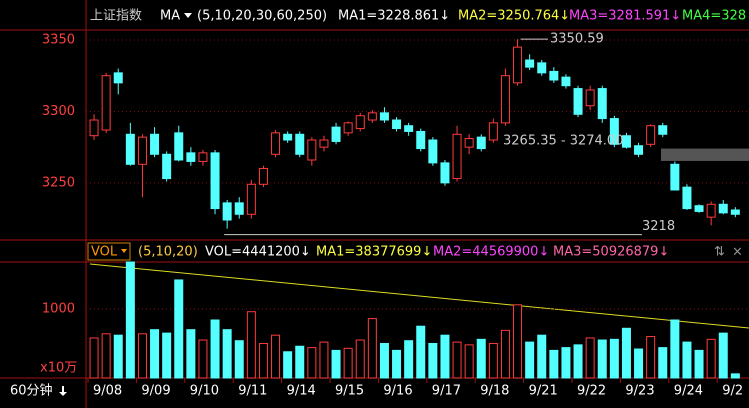 This screenshot has width=749, height=408. What do you see at coordinates (732, 391) in the screenshot?
I see `x-tick-label: 9/2` at bounding box center [732, 391].